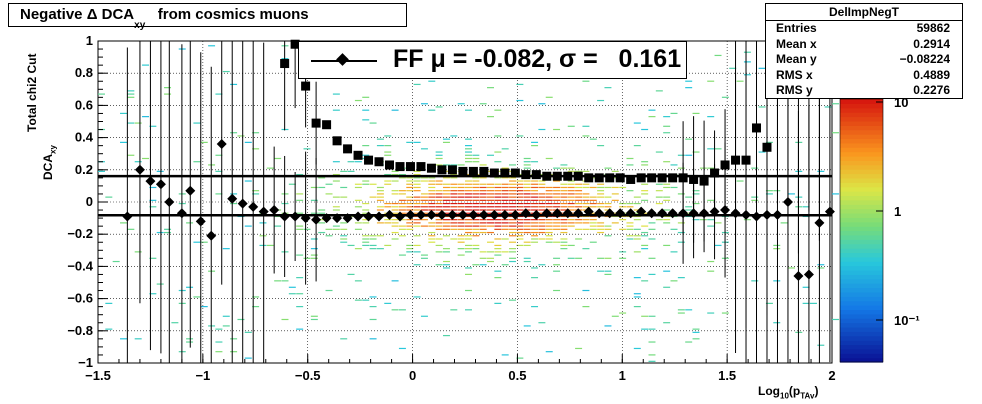 The width and height of the screenshot is (982, 404). What do you see at coordinates (84, 169) in the screenshot?
I see `y-tick-label: 0.2` at bounding box center [84, 169].